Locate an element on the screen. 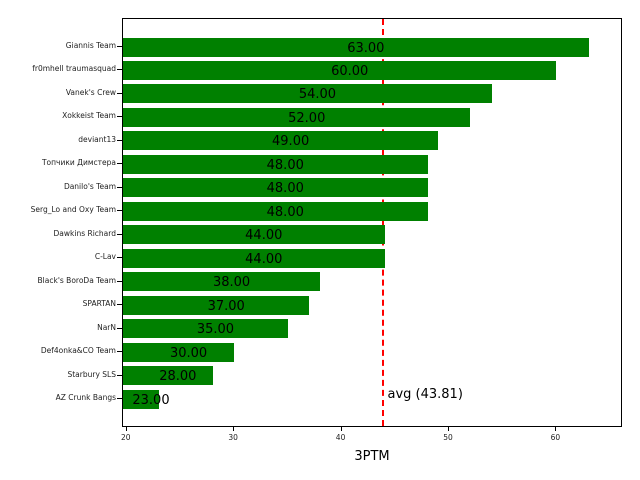  y-tick-label: Def4onka&CO Team is located at coordinates (78, 351).